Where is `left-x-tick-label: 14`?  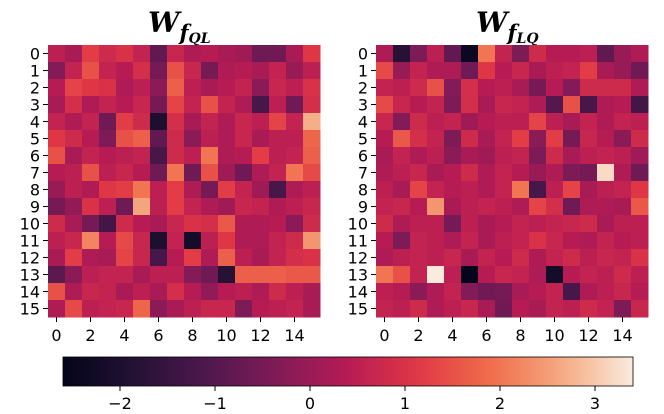
left-x-tick-label: 14 is located at coordinates (294, 335).